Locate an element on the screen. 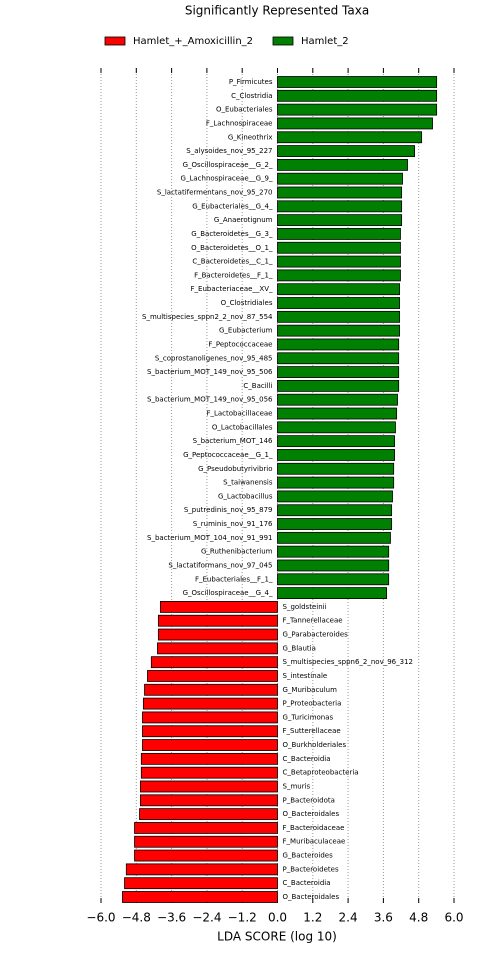  category-label: S_taiwanensis is located at coordinates (248, 483).